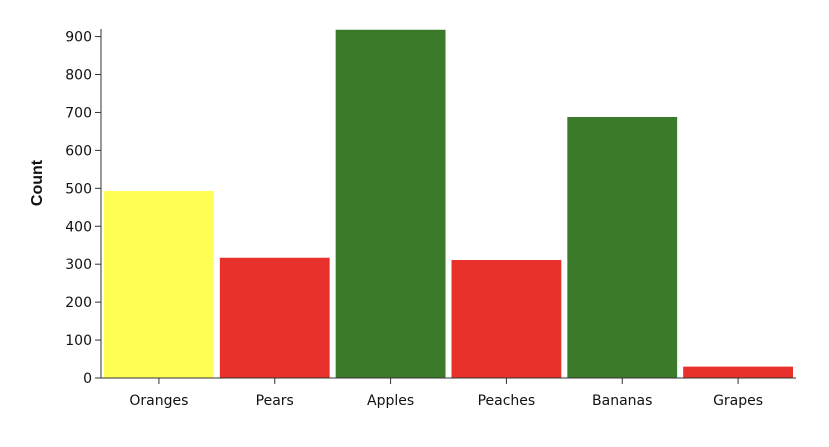 Image resolution: width=829 pixels, height=447 pixels. Describe the element at coordinates (78, 151) in the screenshot. I see `y-tick-label: 600` at that location.